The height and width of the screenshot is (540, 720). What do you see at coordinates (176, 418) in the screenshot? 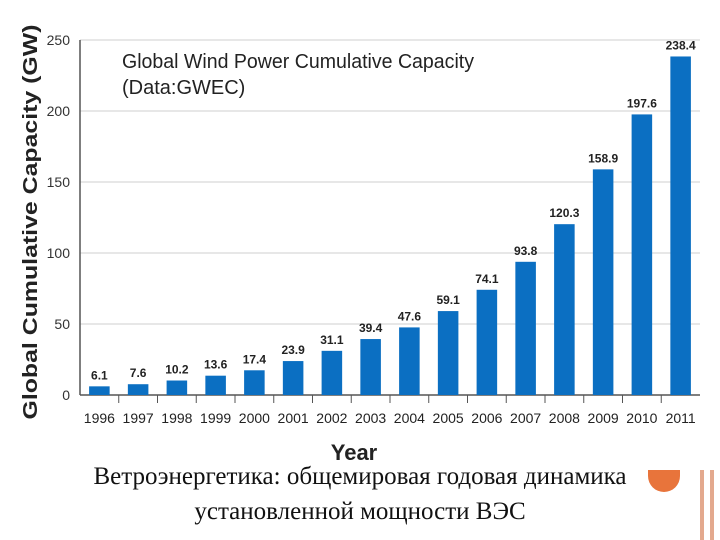
I see `x-tick-label: 1998` at bounding box center [176, 418].